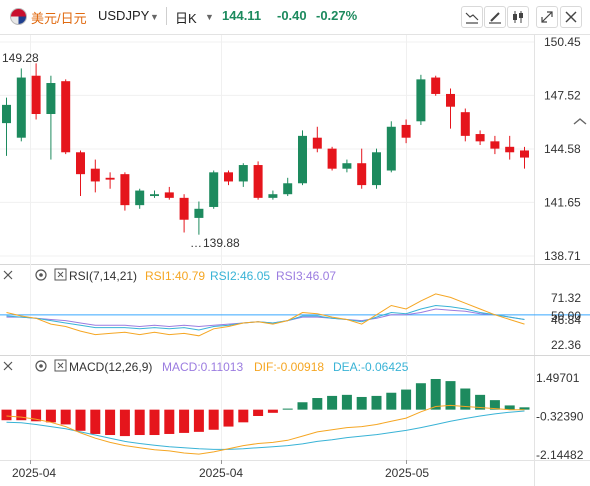 Image resolution: width=590 pixels, height=486 pixels. I want to click on rsi-series, so click(295, 315).